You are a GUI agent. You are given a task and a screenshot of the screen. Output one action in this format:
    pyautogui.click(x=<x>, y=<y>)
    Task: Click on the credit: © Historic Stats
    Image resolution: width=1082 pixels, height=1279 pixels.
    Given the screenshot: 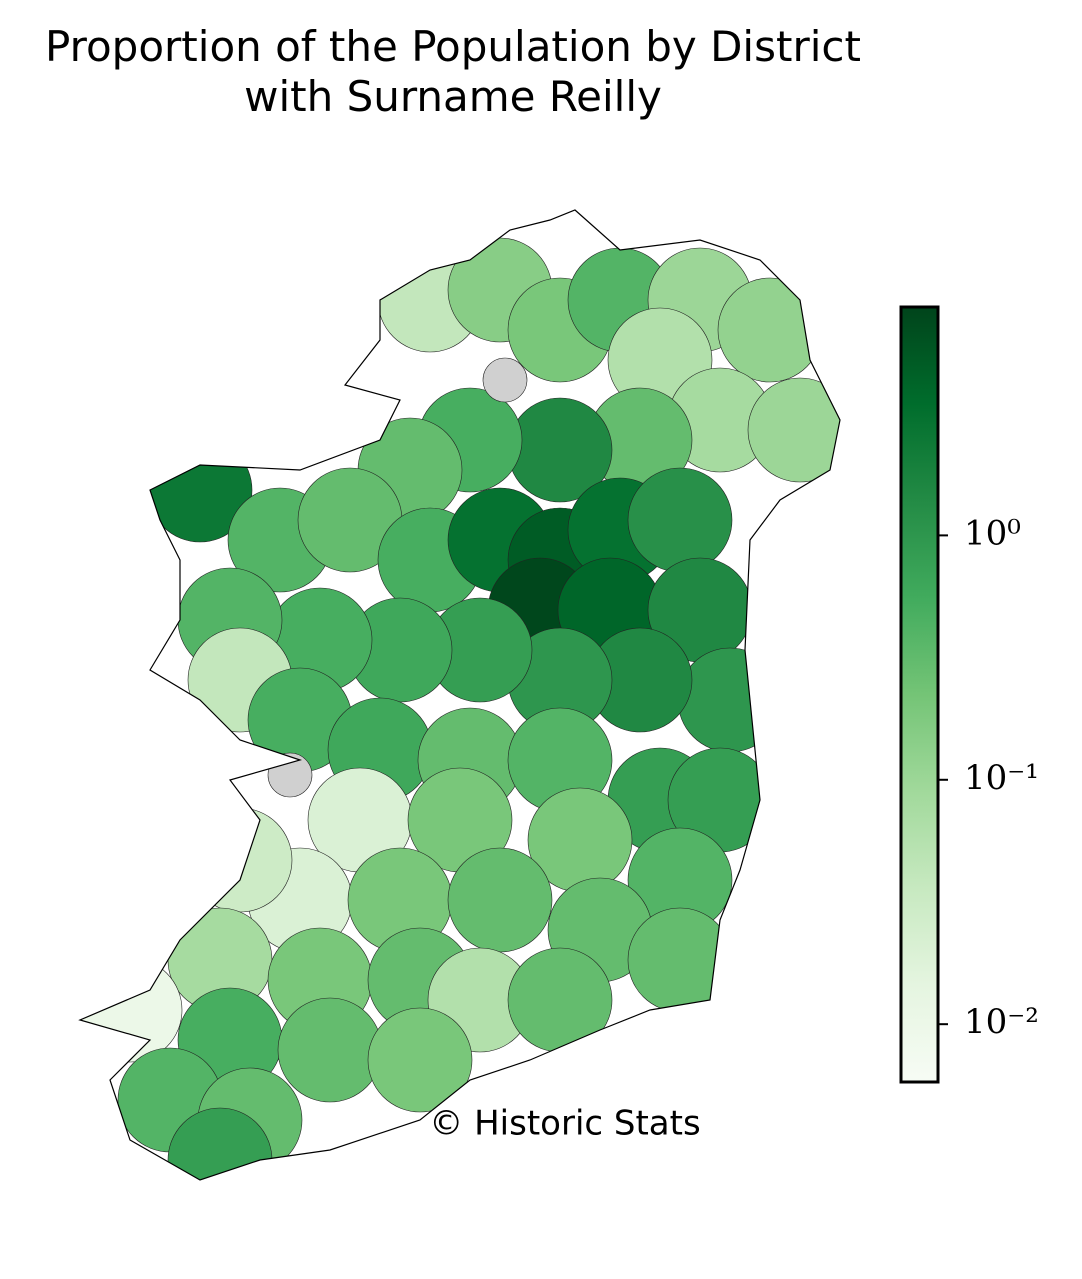 What is the action you would take?
    pyautogui.click(x=564, y=1124)
    